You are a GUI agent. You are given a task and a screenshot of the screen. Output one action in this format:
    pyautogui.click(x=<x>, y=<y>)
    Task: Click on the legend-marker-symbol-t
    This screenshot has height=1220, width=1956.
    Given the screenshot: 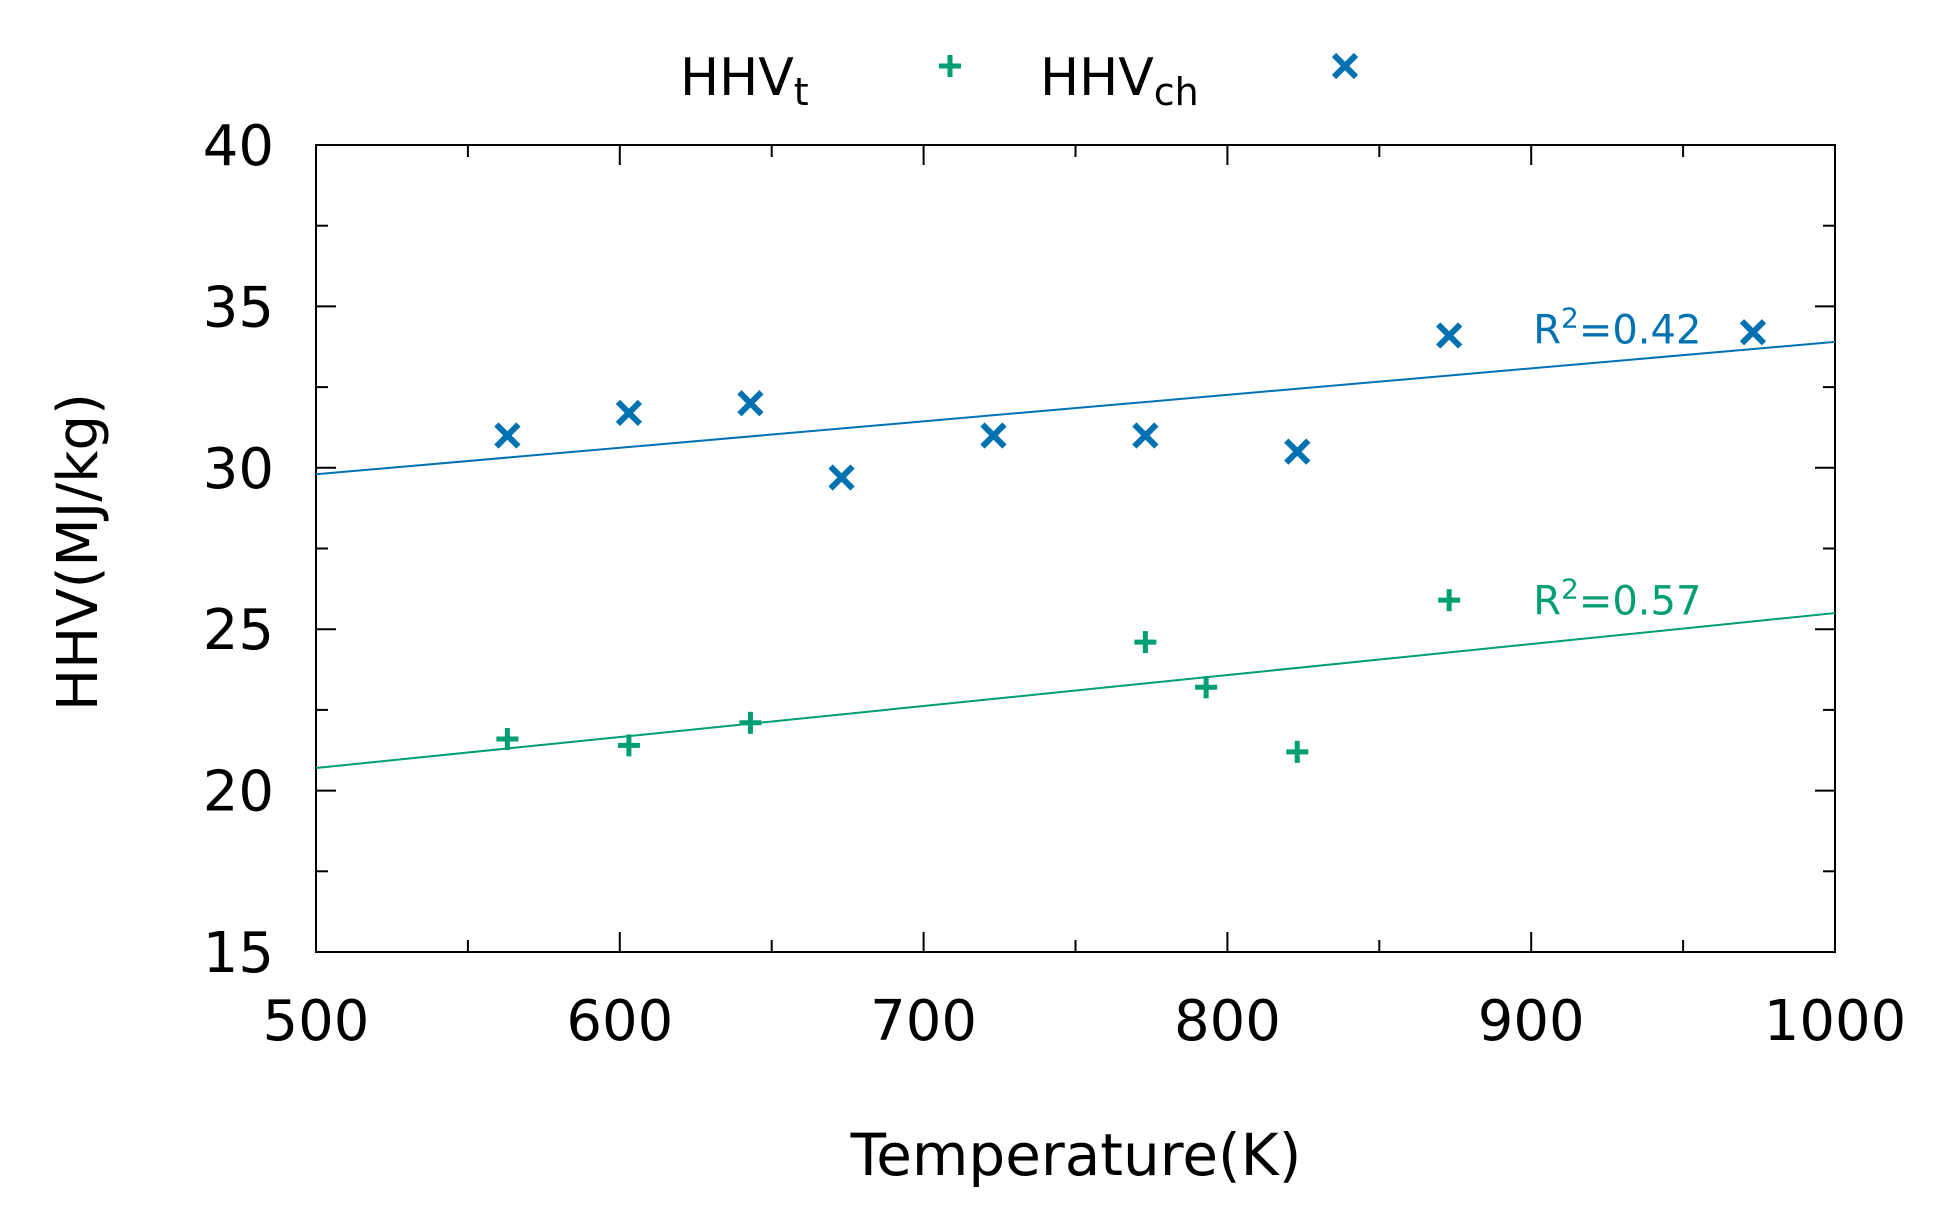 What is the action you would take?
    pyautogui.click(x=950, y=66)
    